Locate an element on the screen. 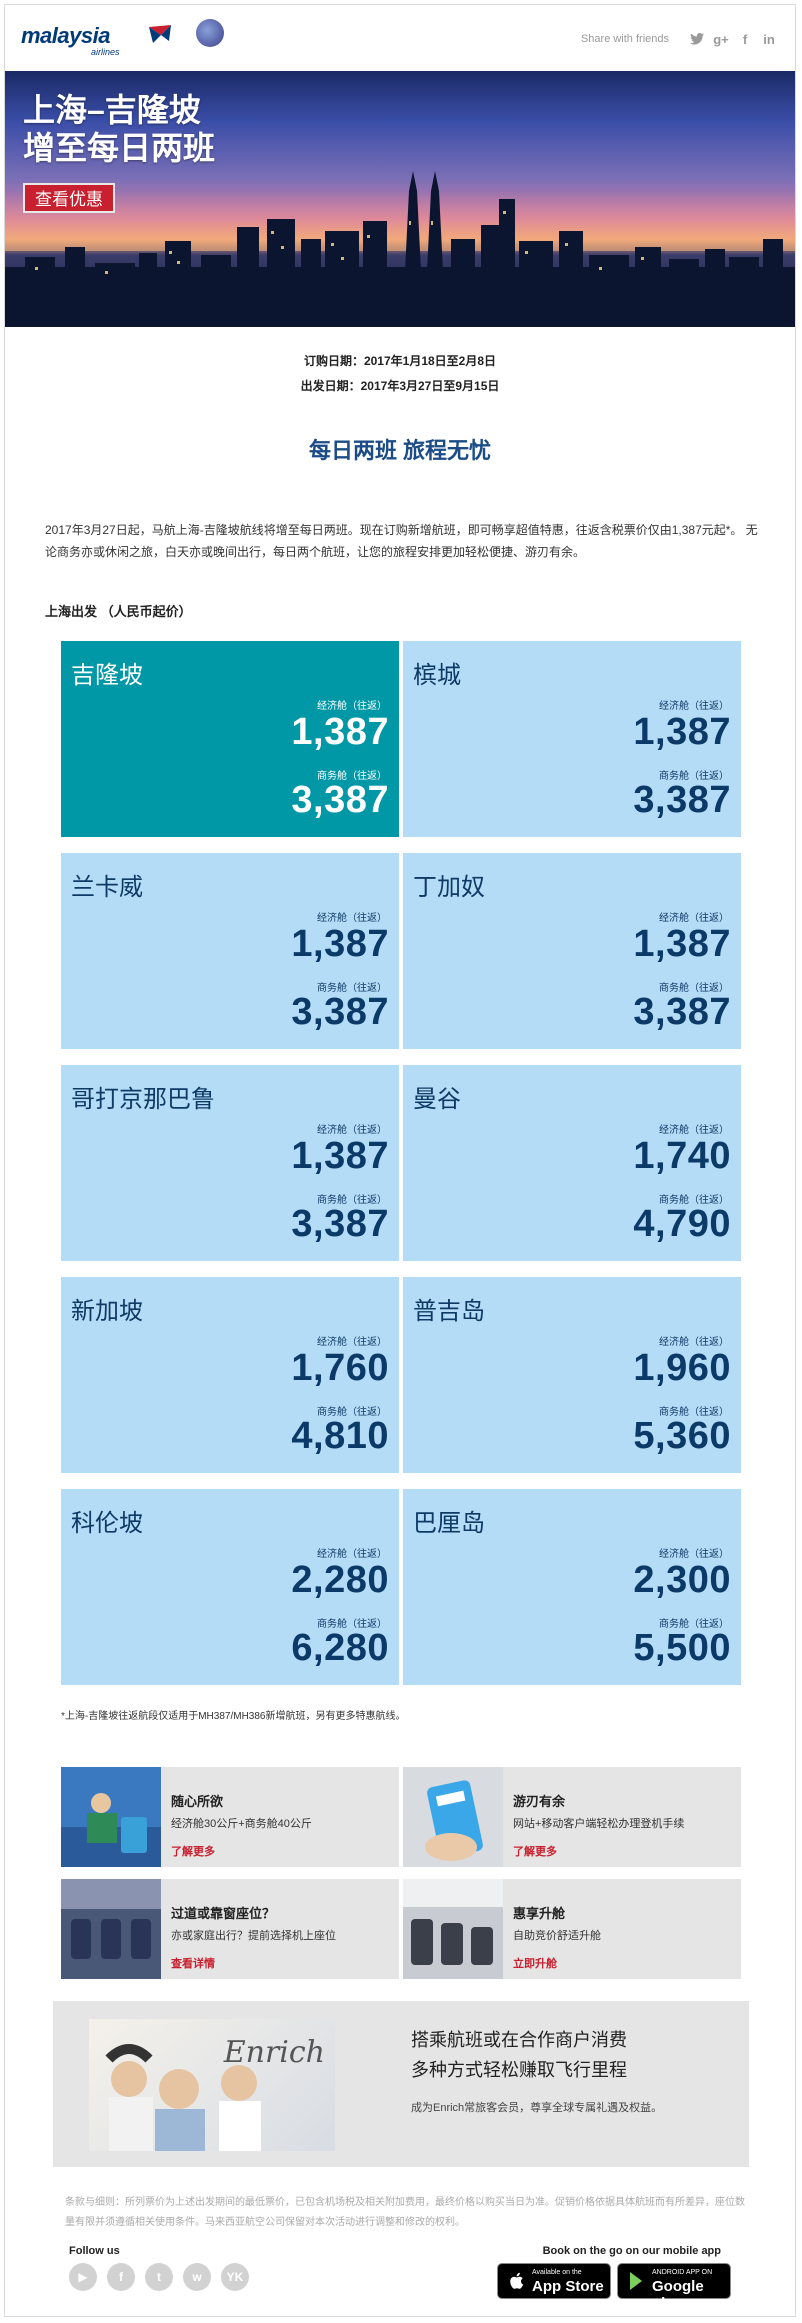  google-play-button: ANDROID APP ON Google play is located at coordinates (674, 2287).